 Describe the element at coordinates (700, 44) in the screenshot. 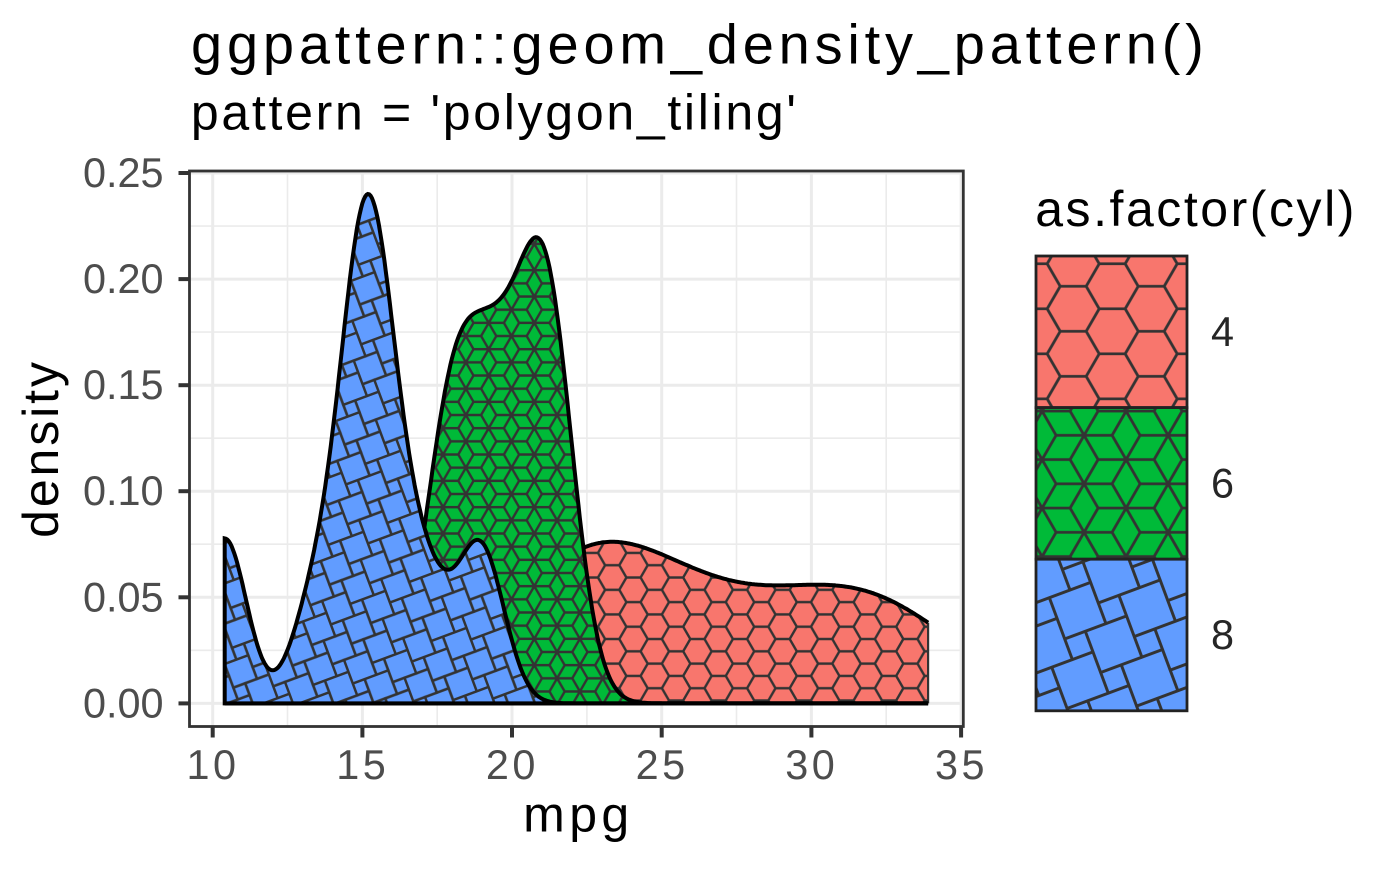

I see `svg-text:ggpattern::geom_density_patter: ggpattern::geom_density_pattern()` at that location.